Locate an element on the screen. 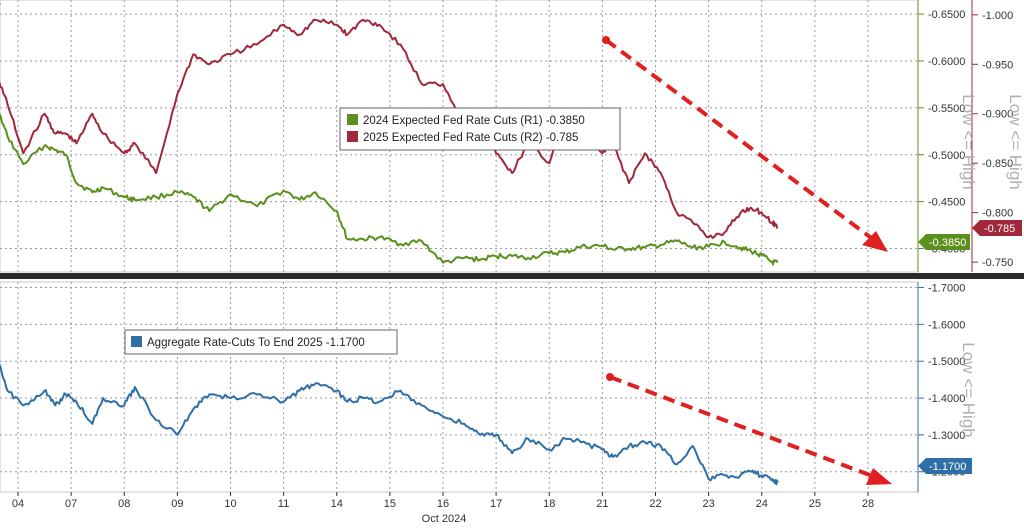  legend-swatch-2025 is located at coordinates (352, 136).